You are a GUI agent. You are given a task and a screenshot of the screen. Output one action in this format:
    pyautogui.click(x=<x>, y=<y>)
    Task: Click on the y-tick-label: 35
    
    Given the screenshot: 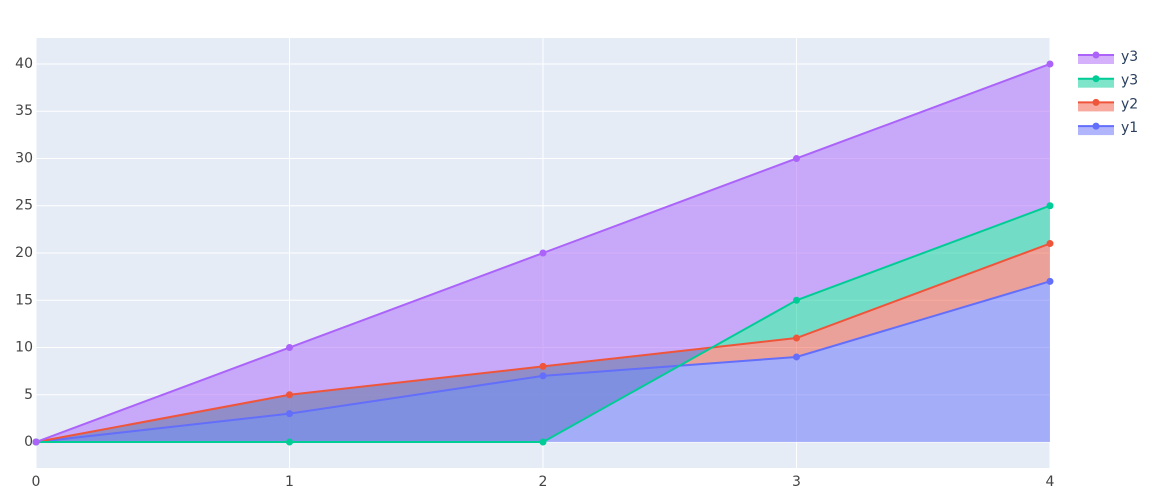 What is the action you would take?
    pyautogui.click(x=24, y=111)
    